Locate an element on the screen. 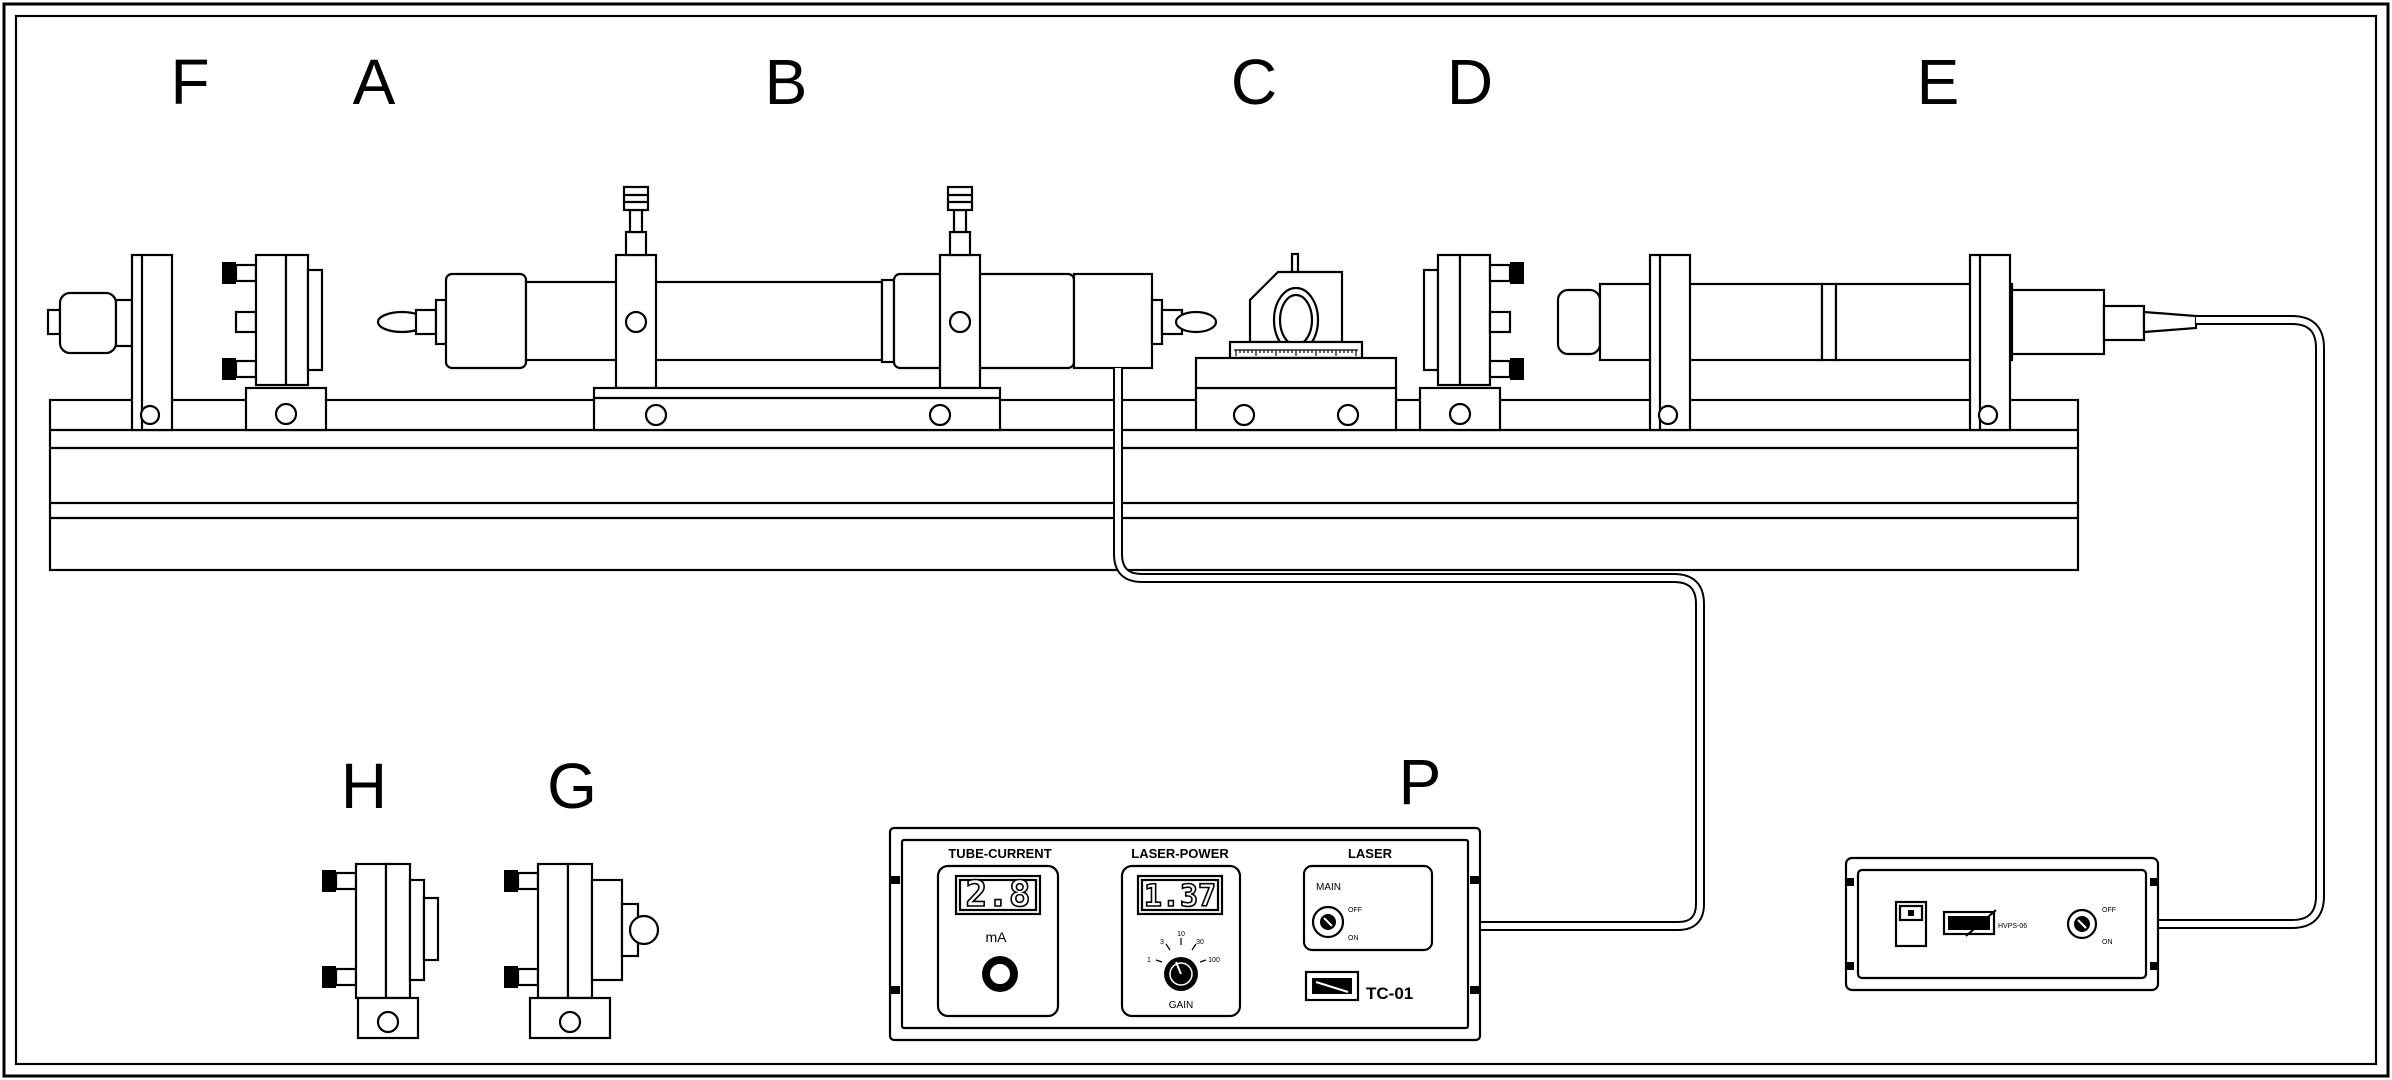  gain-label: GAIN is located at coordinates (1181, 1005).